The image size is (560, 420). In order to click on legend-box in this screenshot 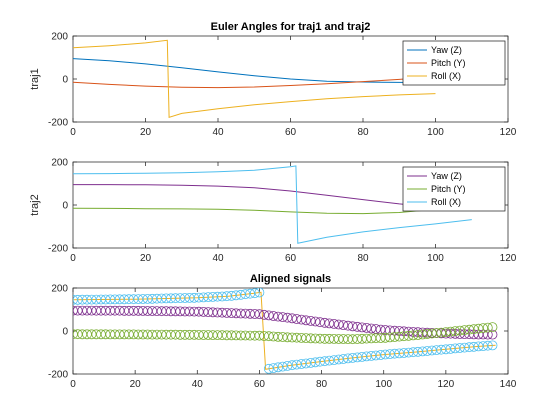, I will do `click(454, 63)`.